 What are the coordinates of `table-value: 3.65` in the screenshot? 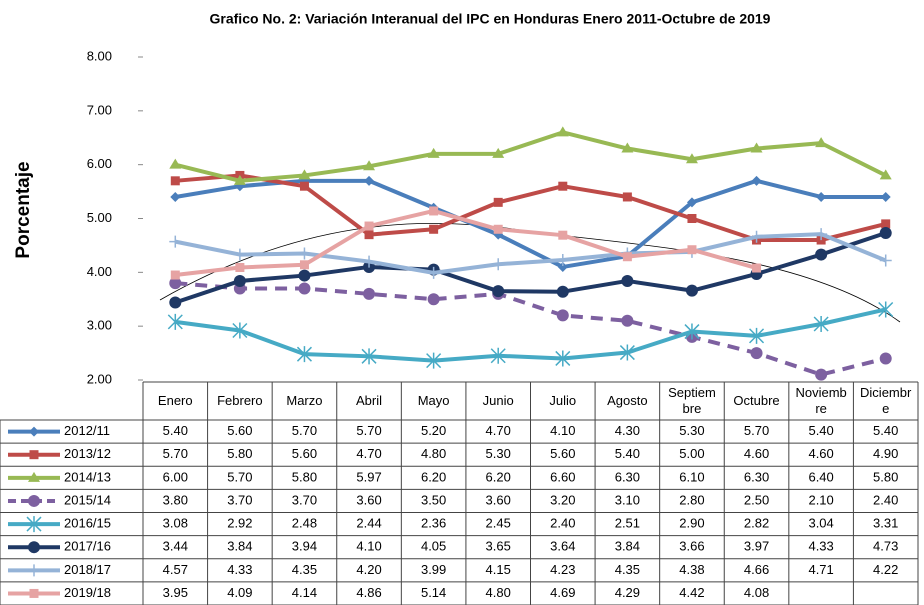 It's located at (498, 546).